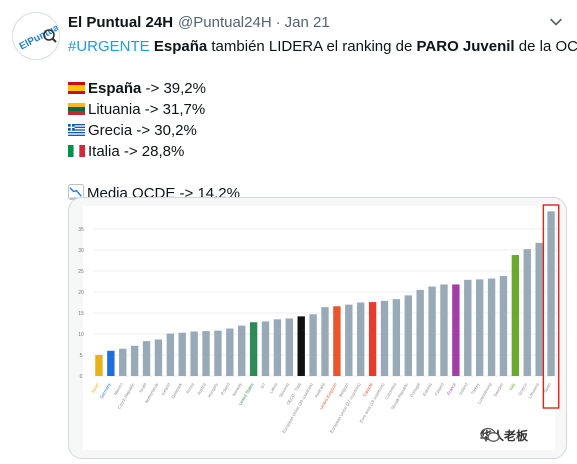 The width and height of the screenshot is (577, 464). I want to click on x-tick-label: Spain, so click(547, 387).